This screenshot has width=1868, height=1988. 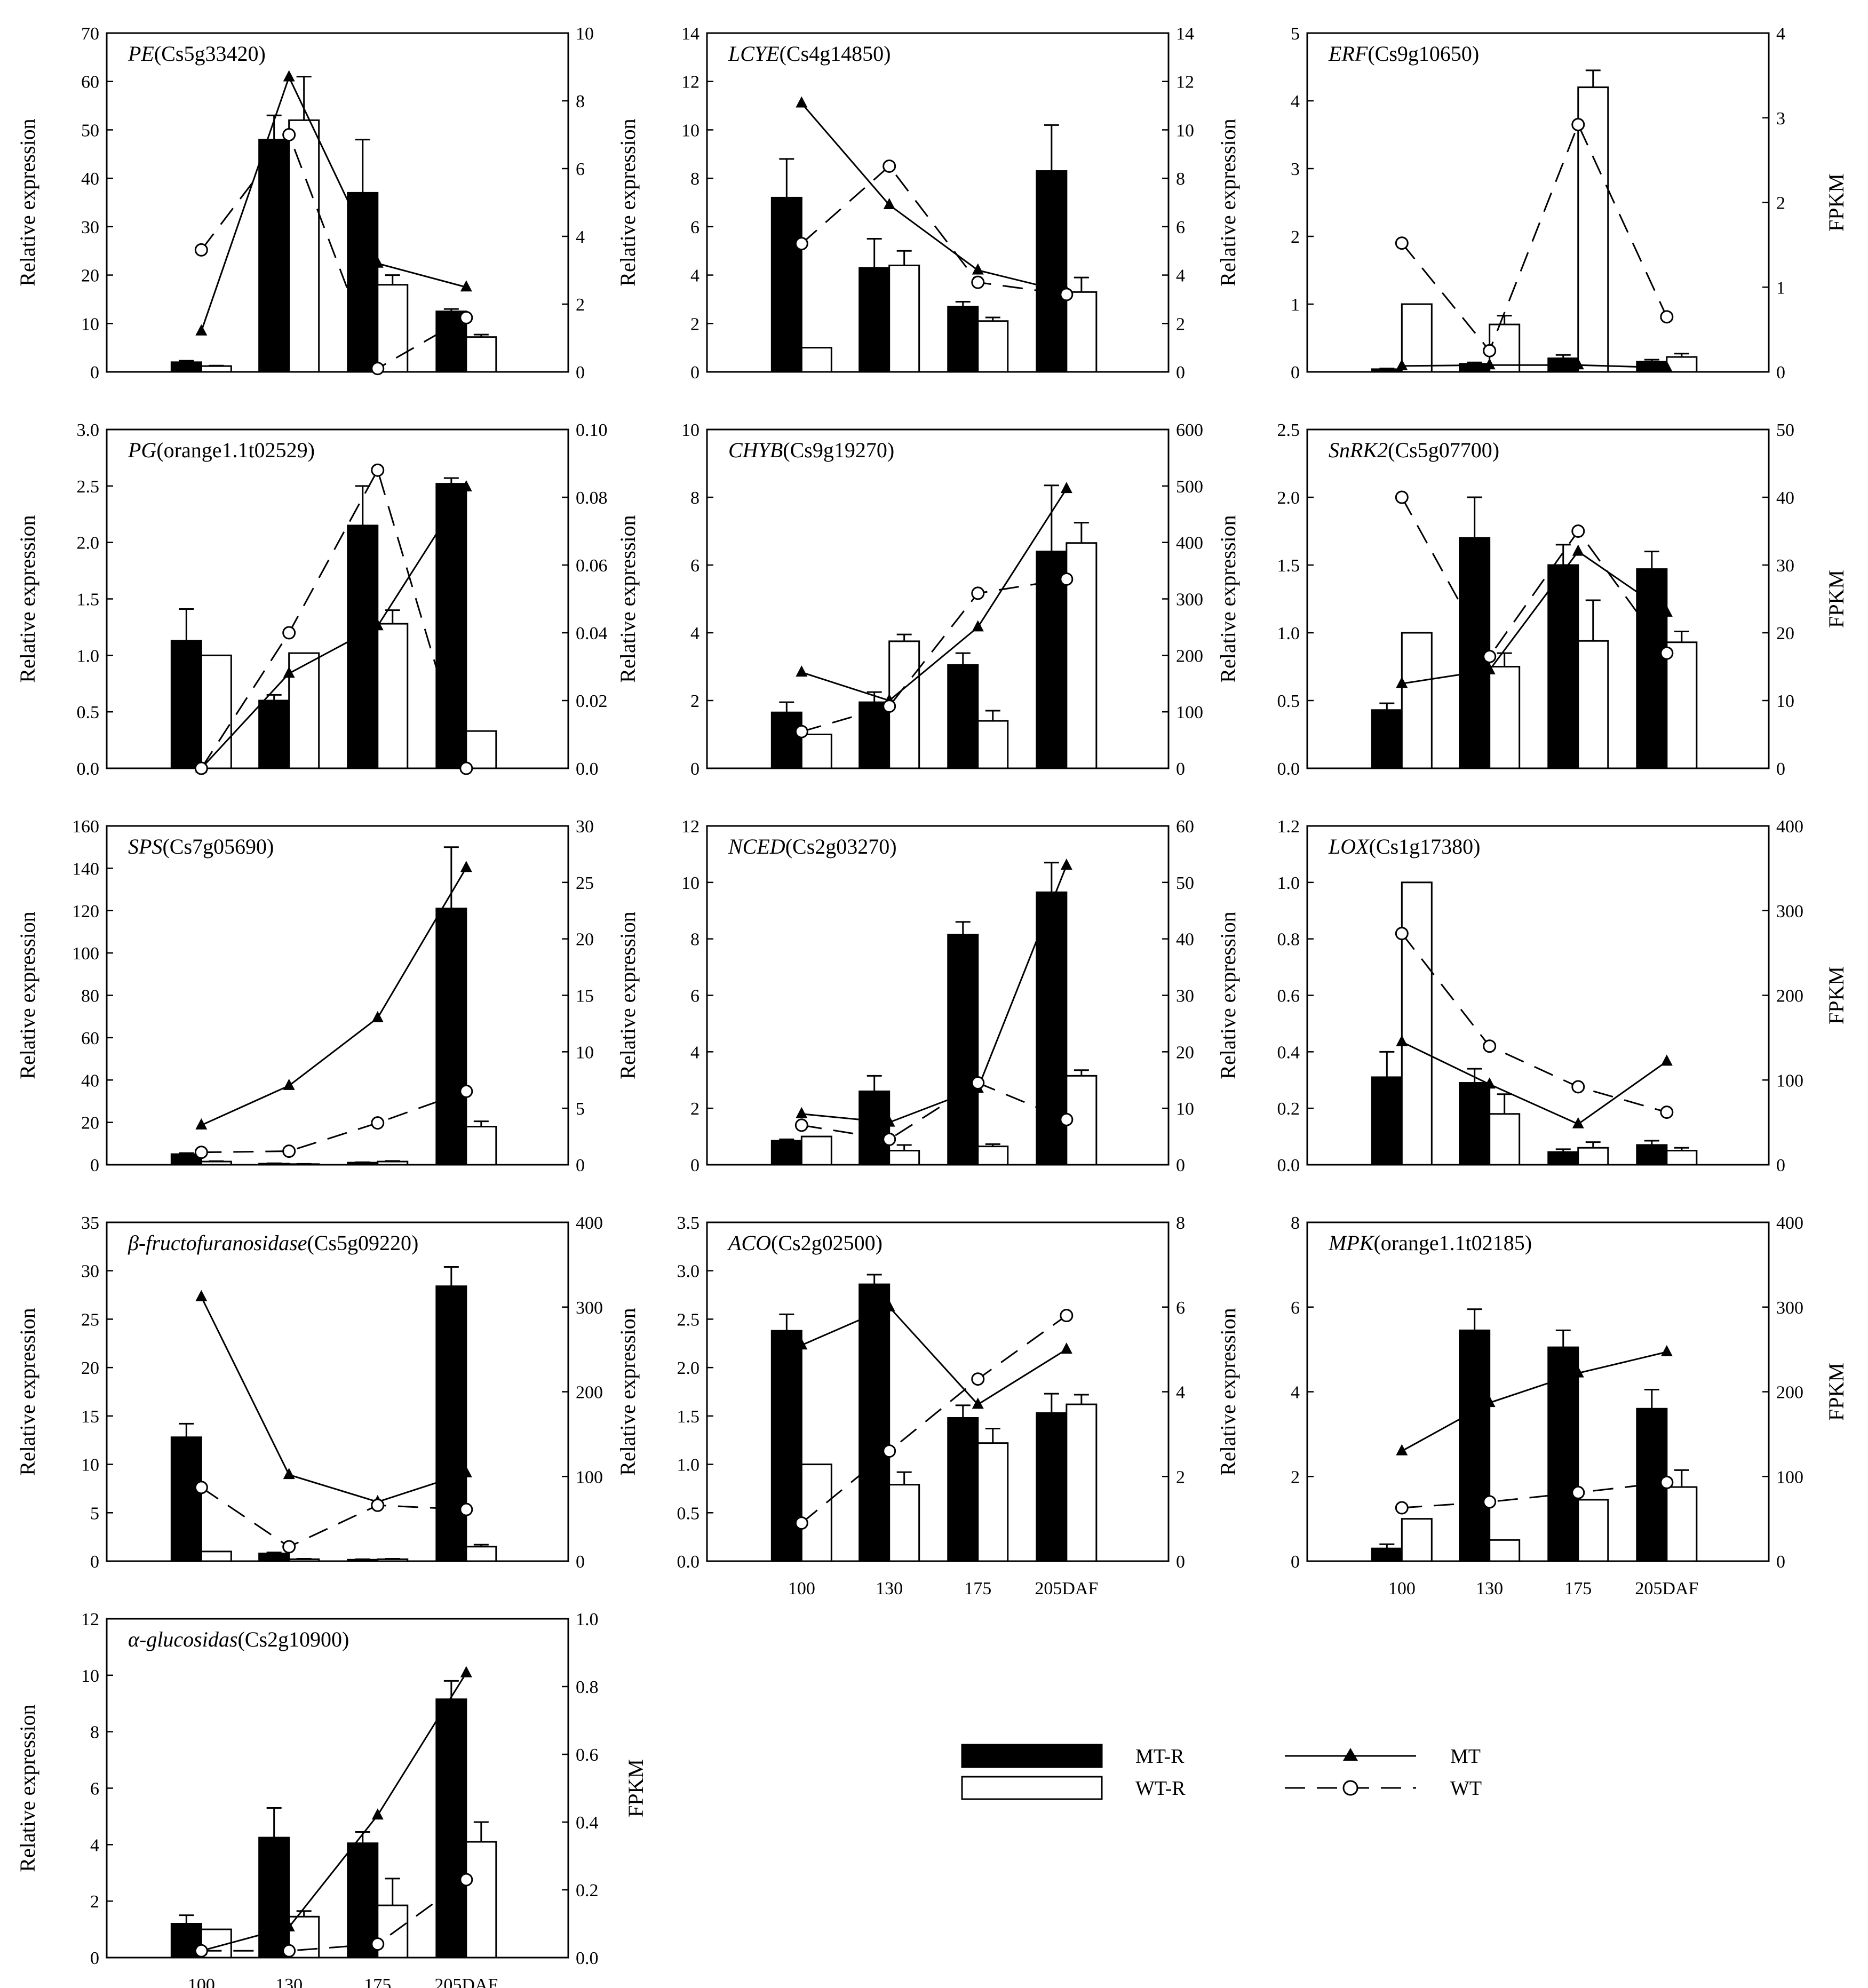 I want to click on gene-id: (Cs5g33420), so click(x=210, y=54).